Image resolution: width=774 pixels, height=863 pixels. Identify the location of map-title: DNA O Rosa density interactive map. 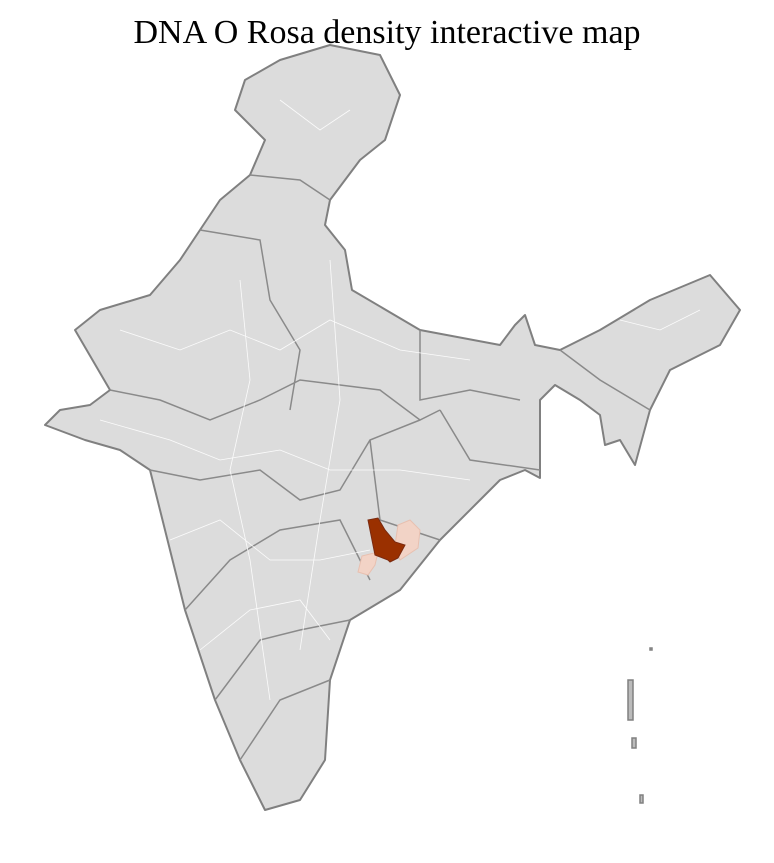
(387, 32).